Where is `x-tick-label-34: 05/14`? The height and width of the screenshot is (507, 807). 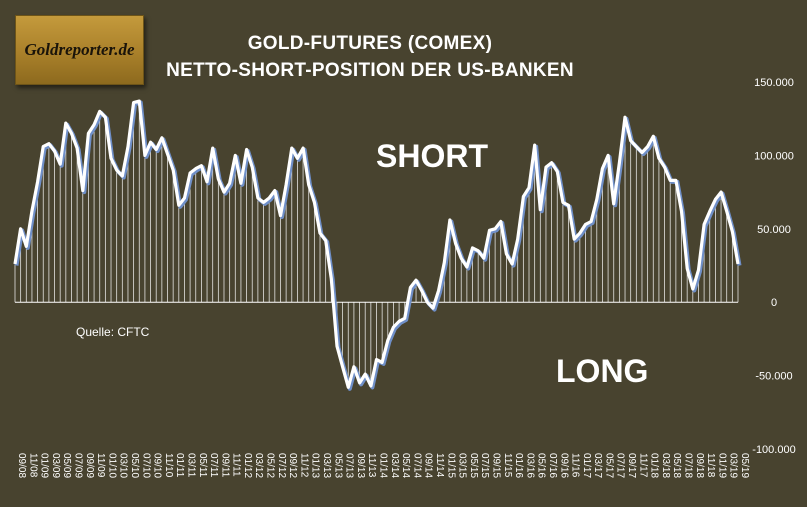 x-tick-label-34: 05/14 is located at coordinates (405, 465).